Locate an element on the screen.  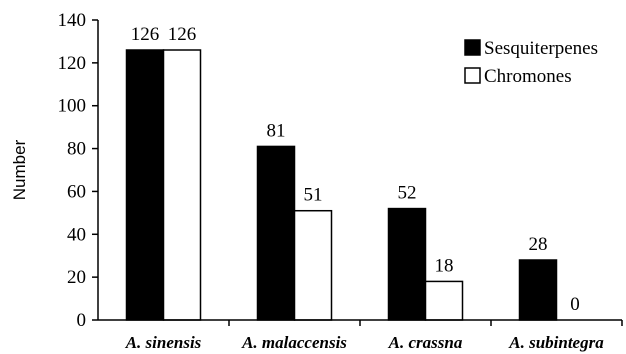
y-tick-label: 100 is located at coordinates (72, 106).